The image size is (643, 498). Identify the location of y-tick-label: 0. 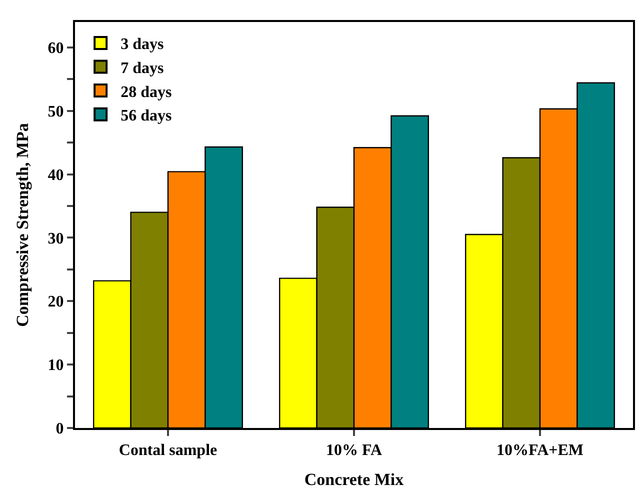
(60, 429).